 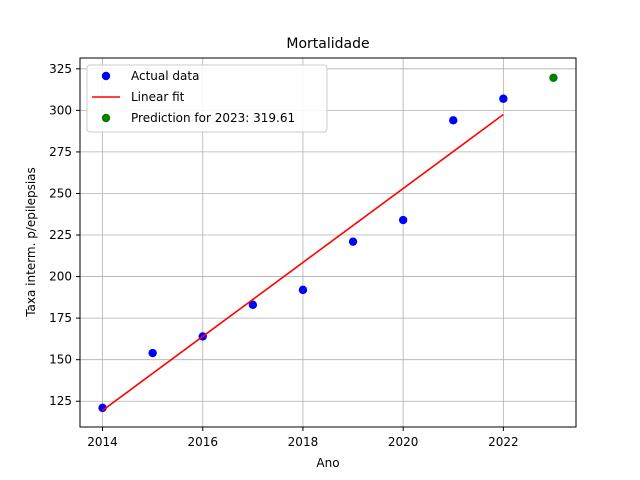 I want to click on y-tick-label: 175, so click(x=60, y=318).